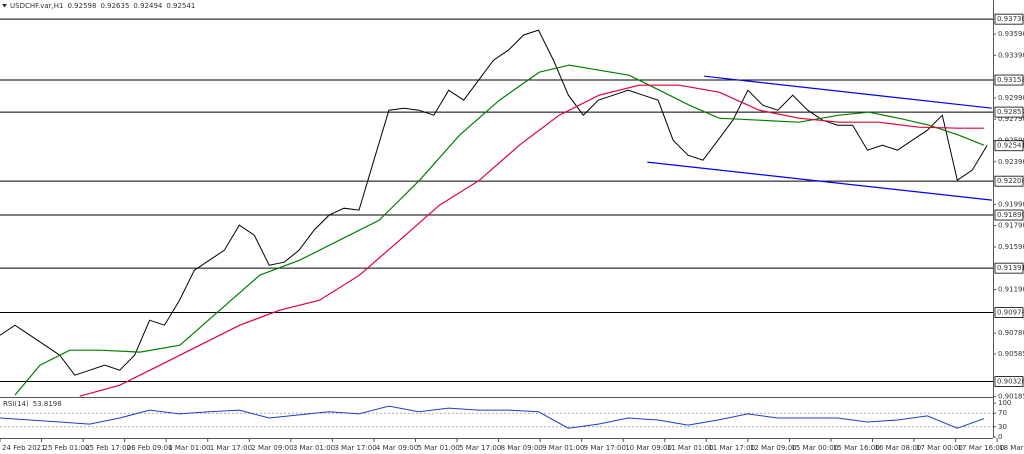 This screenshot has width=1024, height=454. What do you see at coordinates (605, 448) in the screenshot?
I see `x-tick-label: 9 Mar 17:00` at bounding box center [605, 448].